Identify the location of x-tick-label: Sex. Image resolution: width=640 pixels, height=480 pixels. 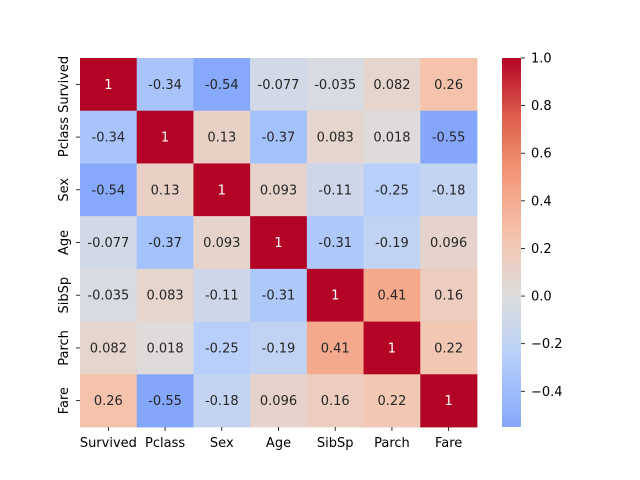
(222, 443).